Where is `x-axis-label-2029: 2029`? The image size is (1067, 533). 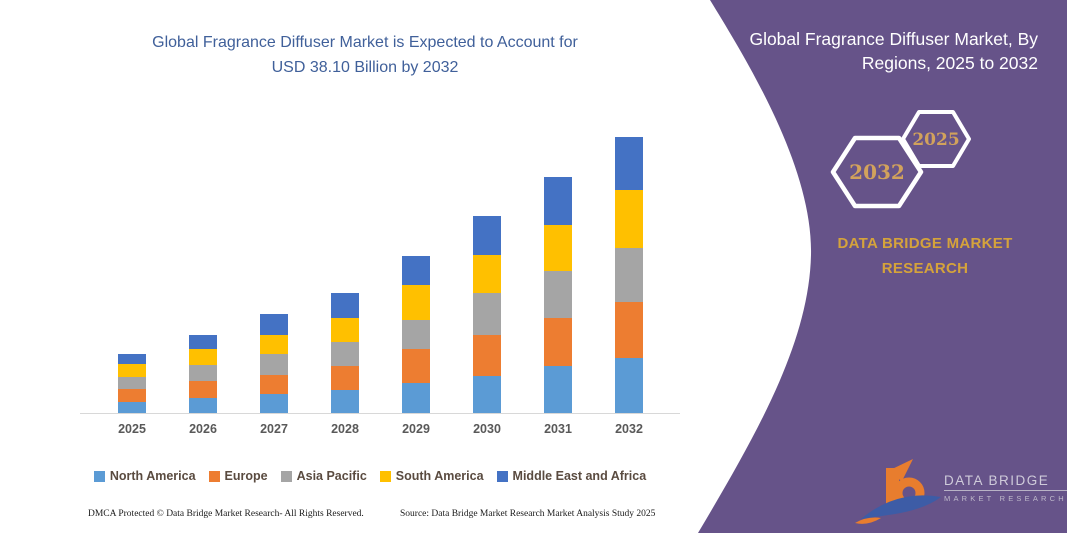
x-axis-label-2029: 2029 is located at coordinates (416, 429).